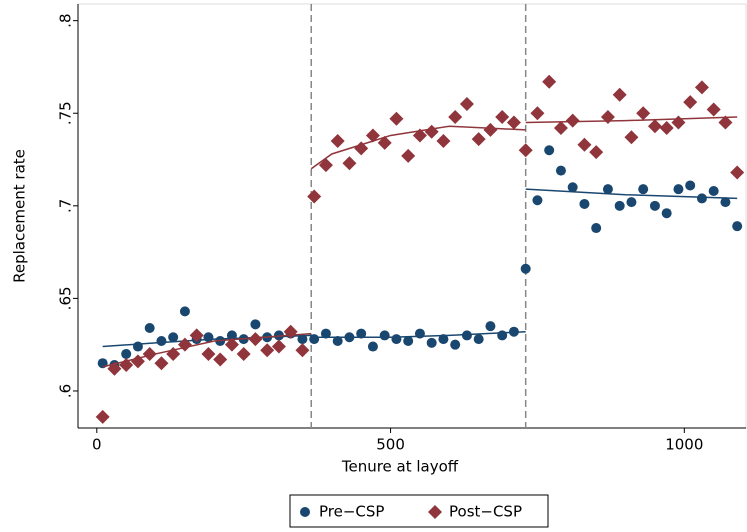 The height and width of the screenshot is (532, 747). I want to click on legend-label: Pre−CSP, so click(351, 512).